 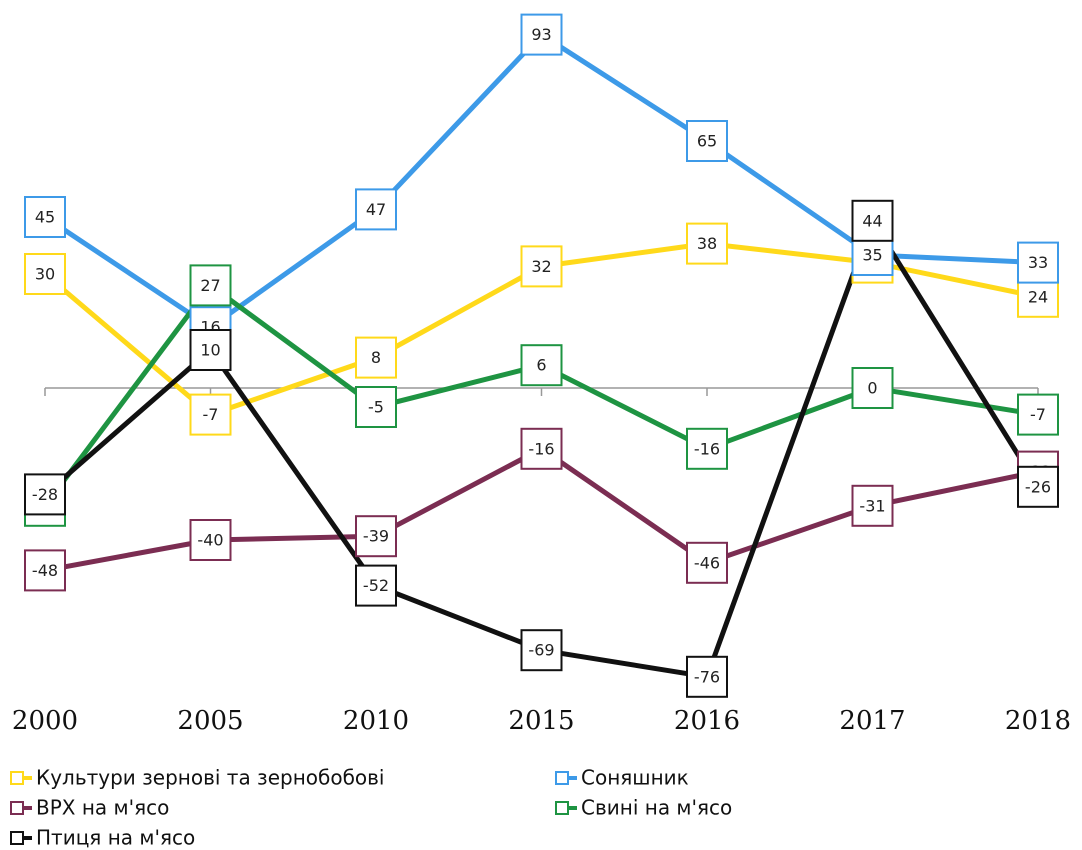 I want to click on data-label: 6, so click(x=541, y=365).